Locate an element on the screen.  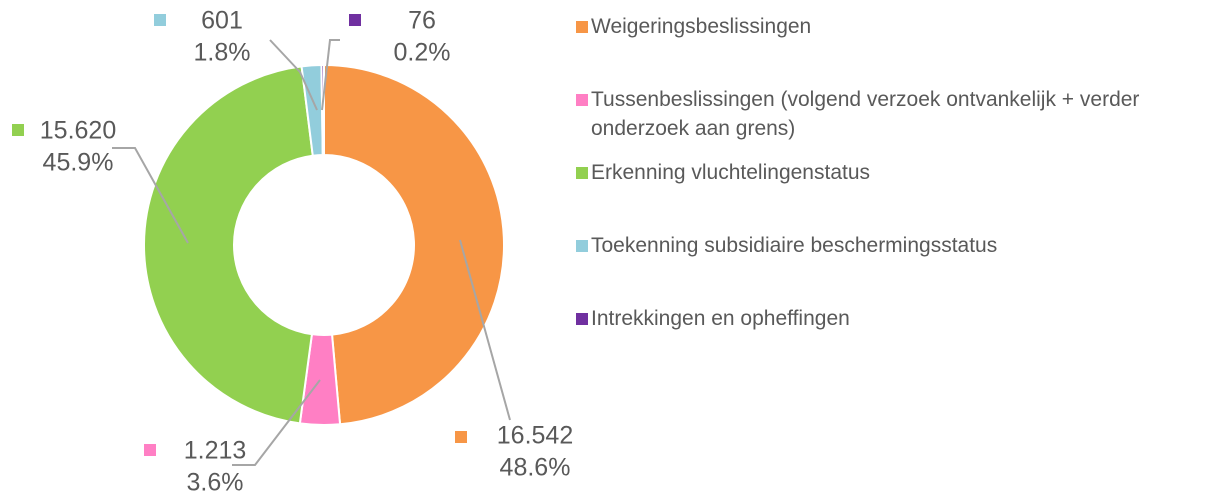
legend-label: Weigeringsbeslissingen is located at coordinates (701, 26).